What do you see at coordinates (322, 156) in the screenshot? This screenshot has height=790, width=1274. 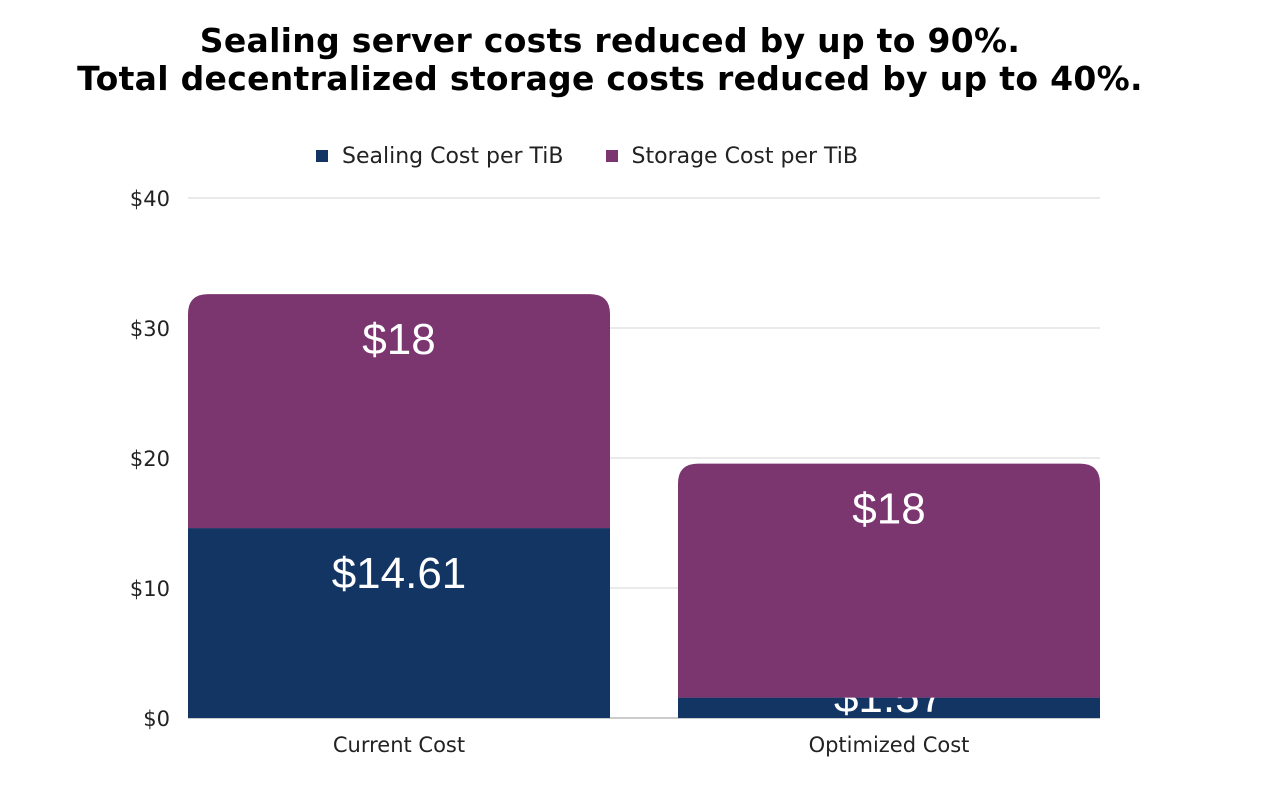 I see `legend-swatch-sealing` at bounding box center [322, 156].